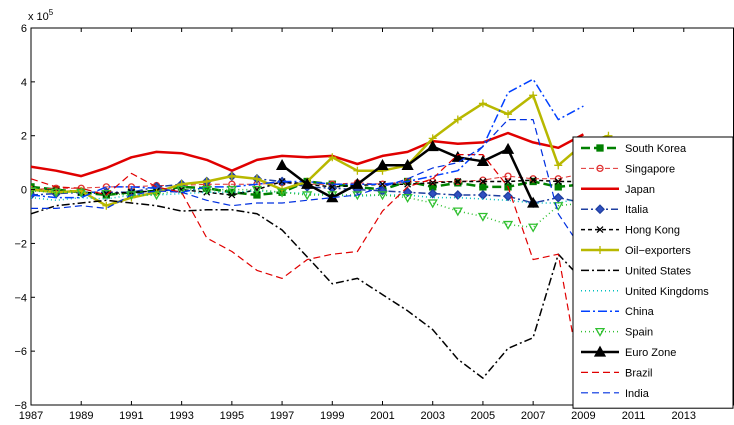 The image size is (734, 425). I want to click on x-tick-label: 1987, so click(31, 416).